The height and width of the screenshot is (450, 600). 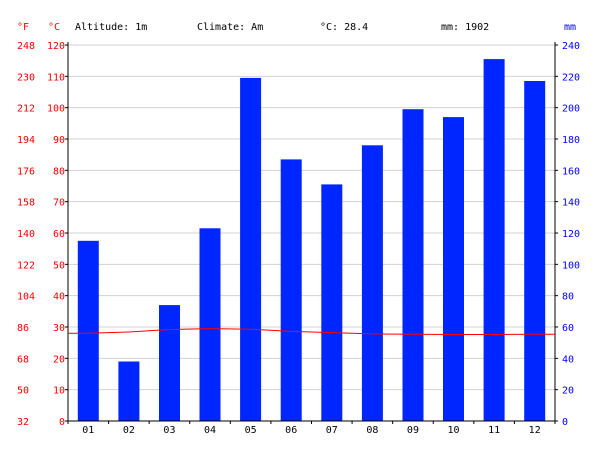 I want to click on tick-label-mm: 240, so click(x=571, y=46).